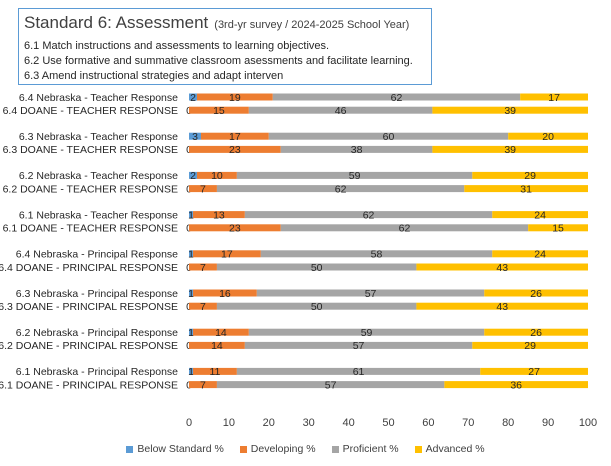 The height and width of the screenshot is (466, 611). What do you see at coordinates (348, 423) in the screenshot?
I see `x-tick-label: 40` at bounding box center [348, 423].